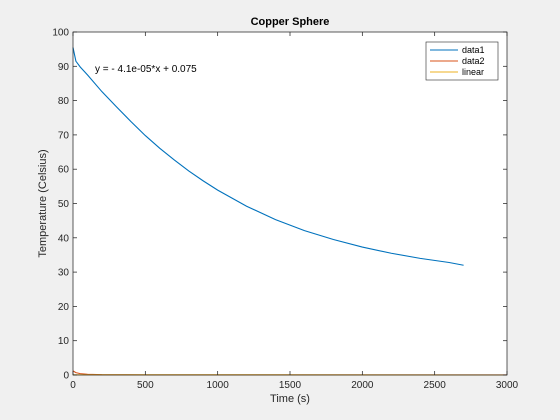 This screenshot has width=560, height=420. I want to click on x-tick-label: 2000, so click(362, 385).